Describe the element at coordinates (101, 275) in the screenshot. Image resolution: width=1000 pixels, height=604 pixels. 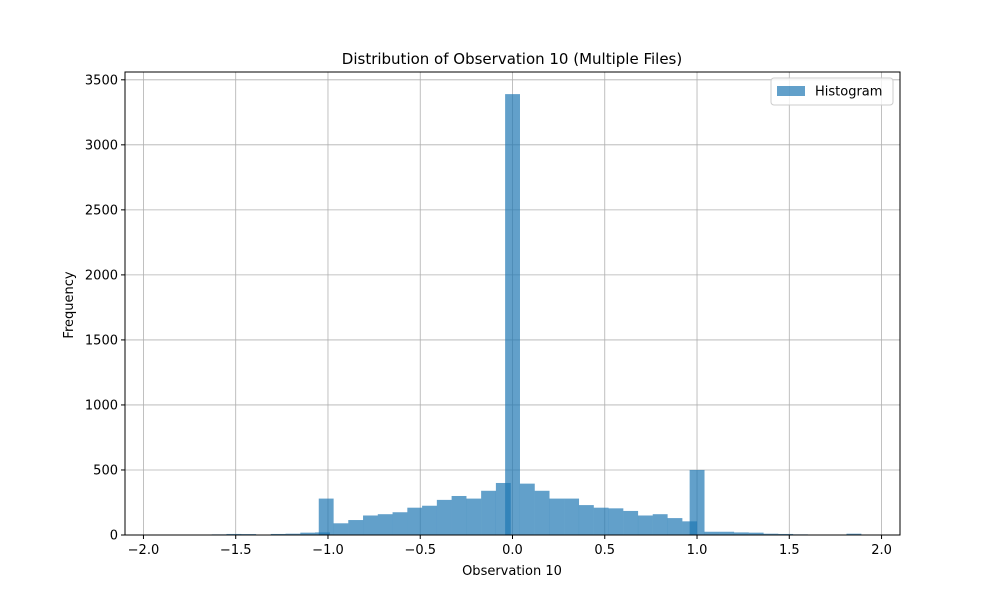
I see `y-tick-label: 2000` at that location.